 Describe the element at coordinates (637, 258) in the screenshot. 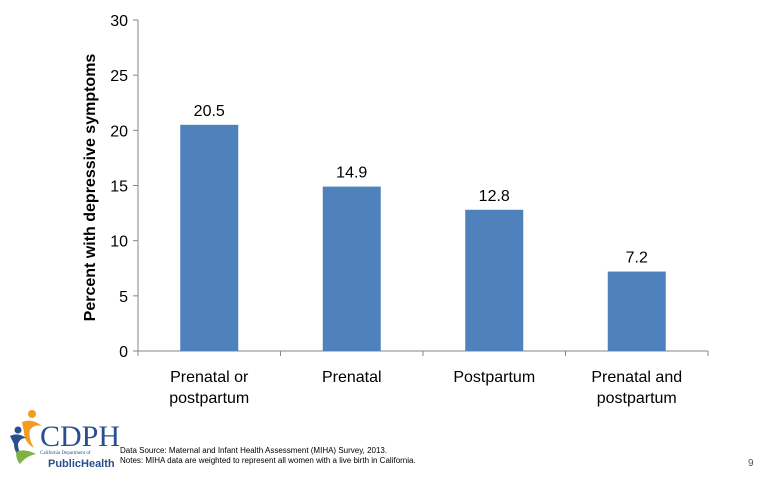

I see `data-label: 7.2` at that location.